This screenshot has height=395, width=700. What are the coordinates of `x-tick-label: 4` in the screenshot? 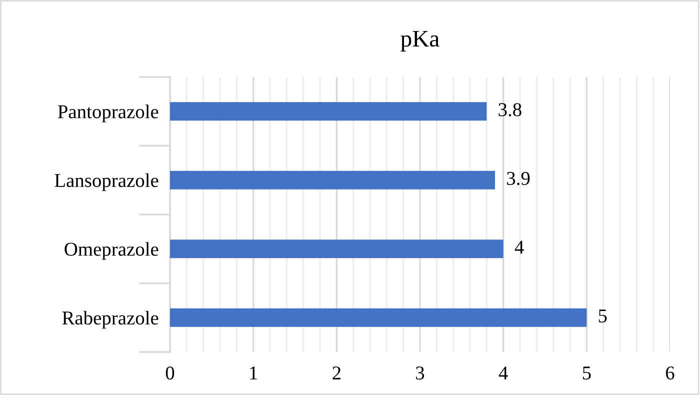 It's located at (503, 373).